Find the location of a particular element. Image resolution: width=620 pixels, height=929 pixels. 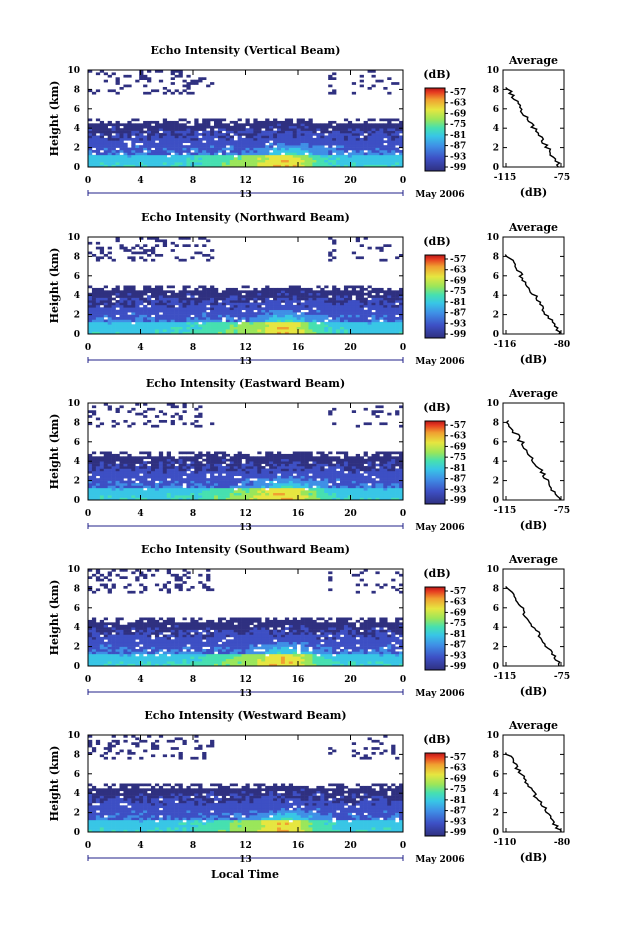

y-tick-label: 10 is located at coordinates (73, 736).